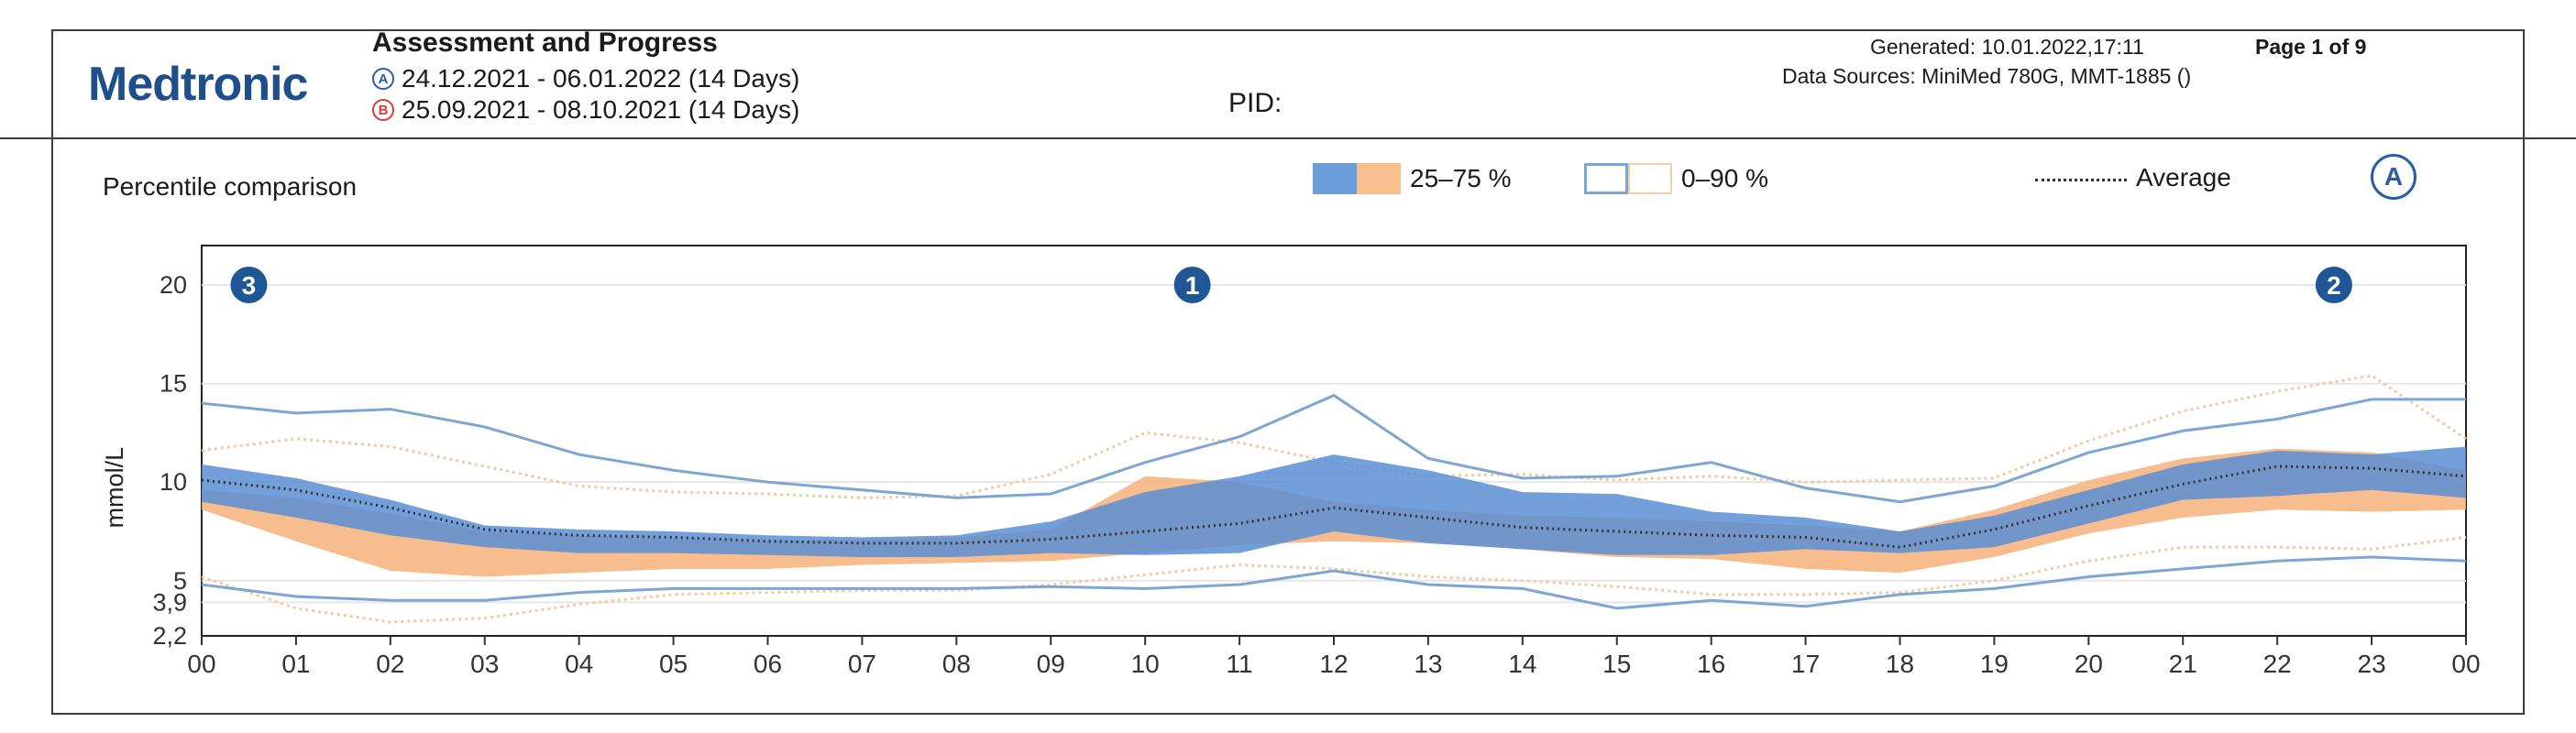 Image resolution: width=2576 pixels, height=733 pixels. Describe the element at coordinates (484, 664) in the screenshot. I see `x-tick-label: 03` at that location.